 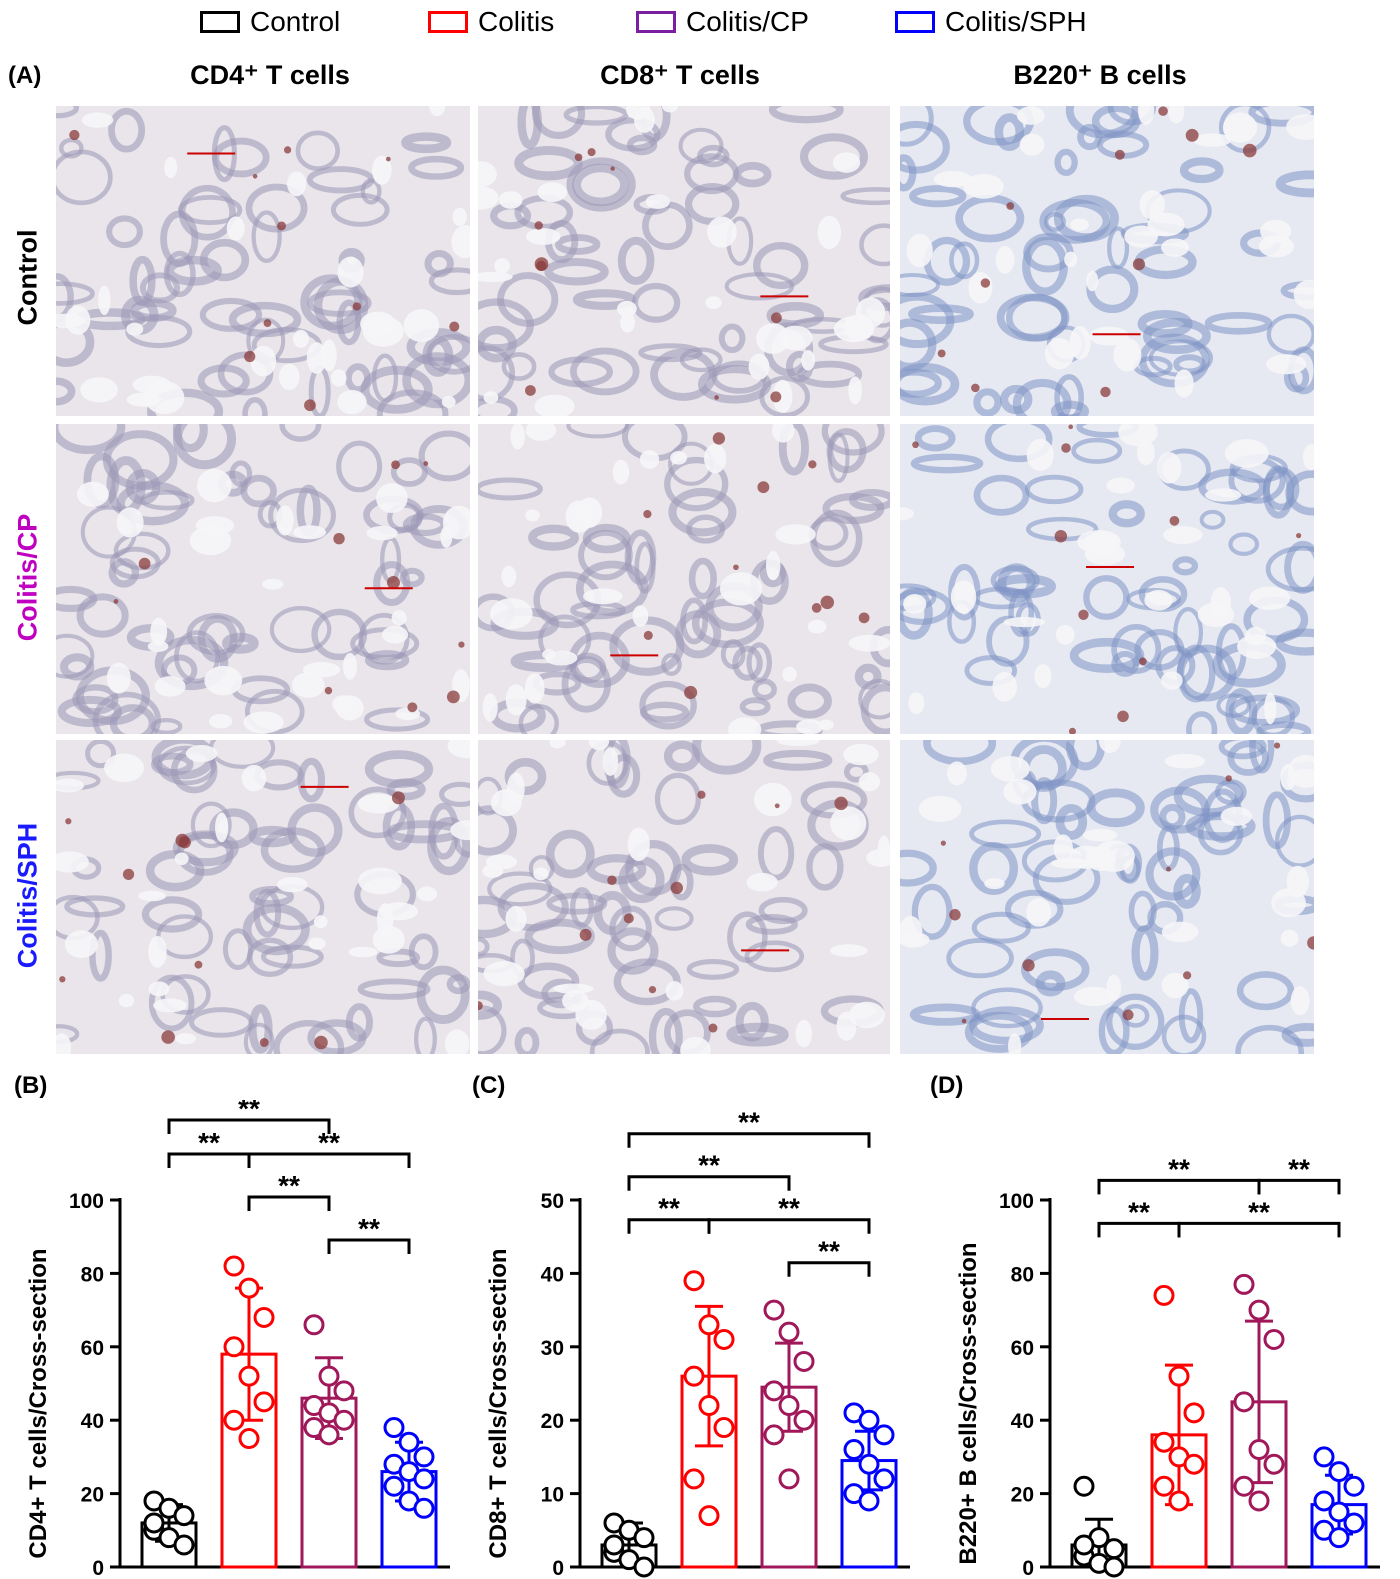 I want to click on legend-swatch-colitis-sph, so click(x=915, y=22).